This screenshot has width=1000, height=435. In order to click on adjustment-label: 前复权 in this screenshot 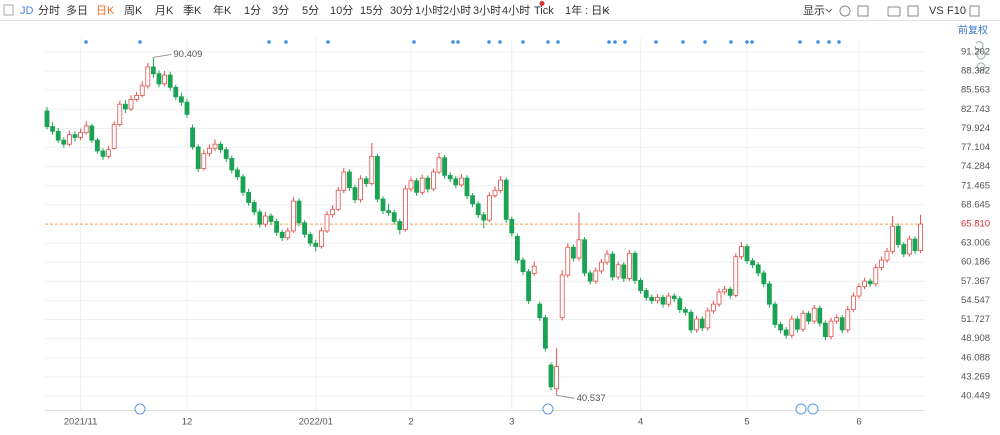, I will do `click(973, 30)`.